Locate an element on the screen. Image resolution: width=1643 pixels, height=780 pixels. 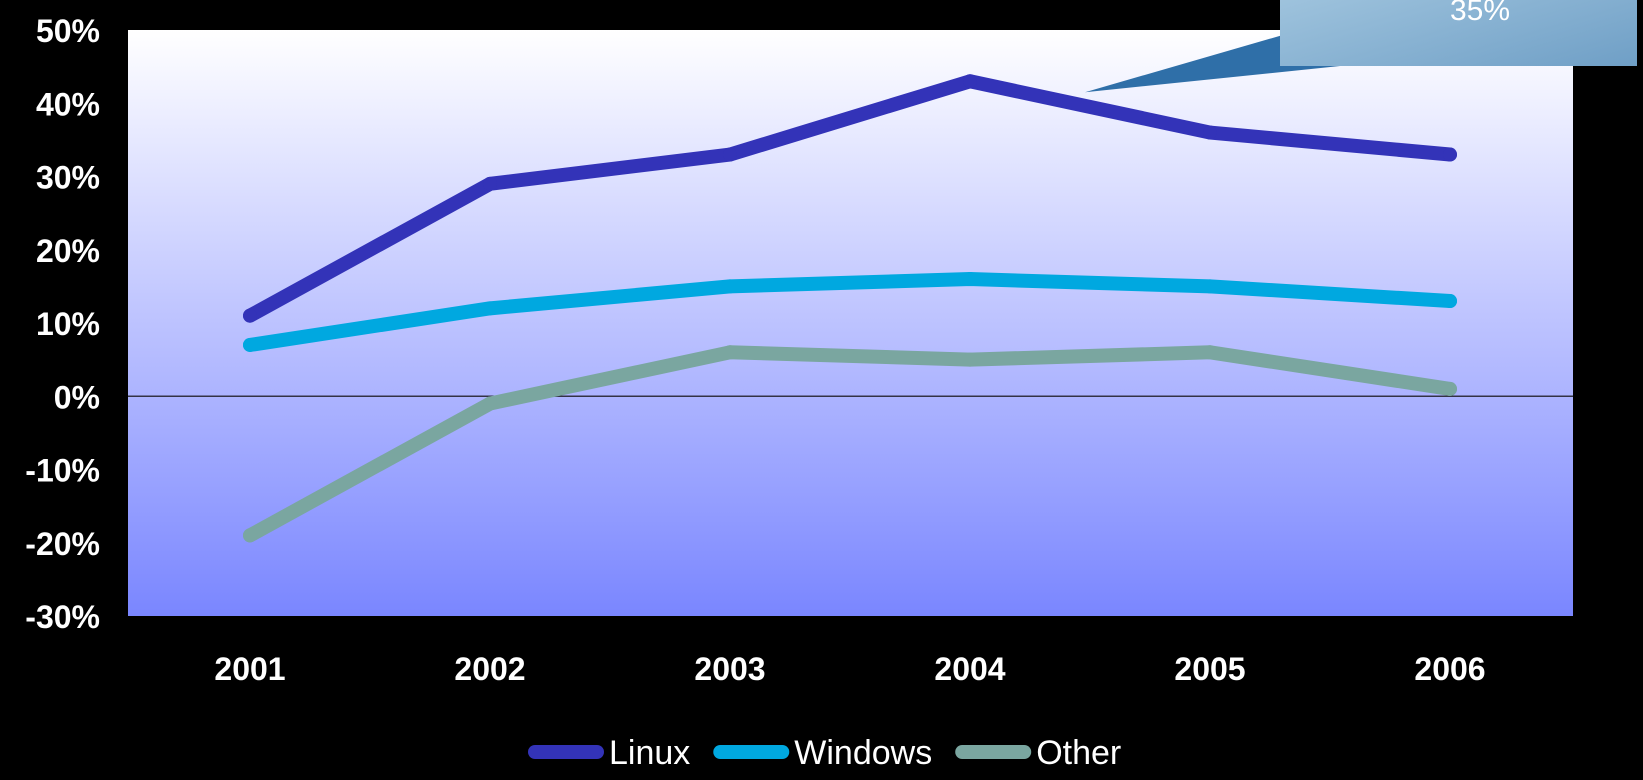
x-tick-label: 2005 is located at coordinates (1209, 669).